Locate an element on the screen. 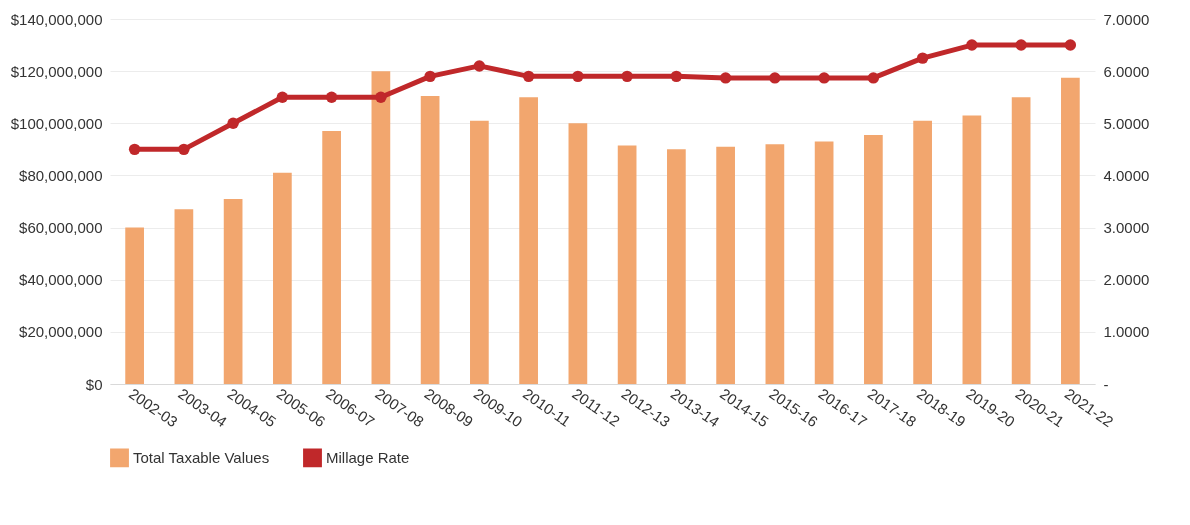 The image size is (1190, 525). y-tick-label: $140,000,000 is located at coordinates (56, 19).